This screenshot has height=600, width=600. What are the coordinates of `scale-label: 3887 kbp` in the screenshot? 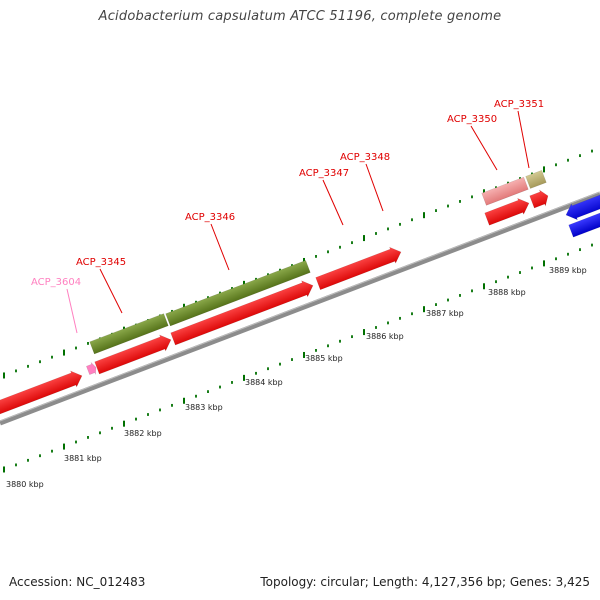 It's located at (445, 313).